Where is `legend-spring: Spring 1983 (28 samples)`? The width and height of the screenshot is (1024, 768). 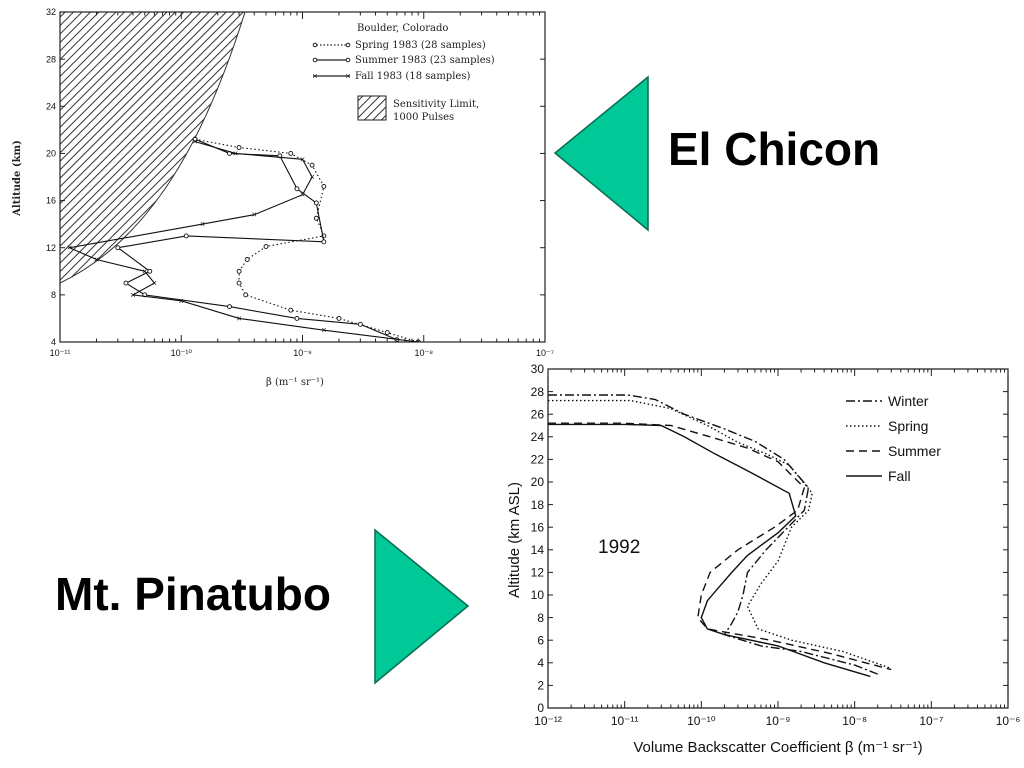
legend-spring: Spring 1983 (28 samples) is located at coordinates (420, 45).